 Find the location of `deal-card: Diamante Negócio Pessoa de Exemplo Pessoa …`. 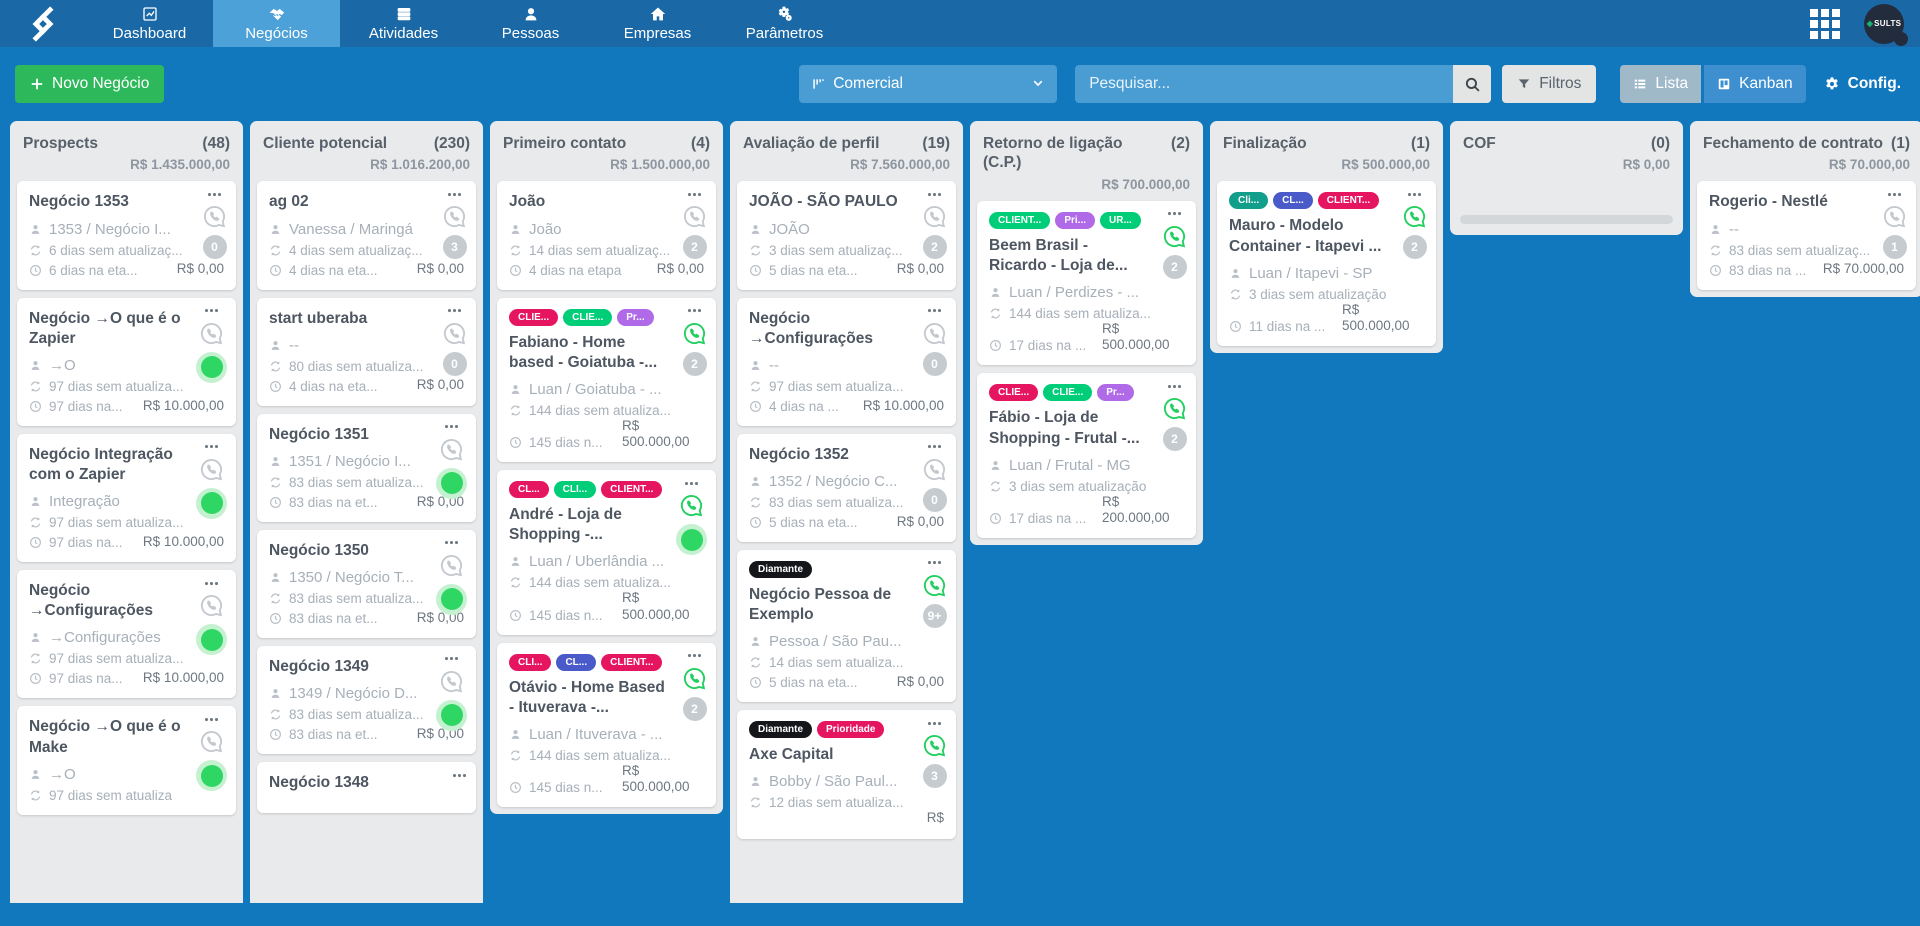

deal-card: Diamante Negócio Pessoa de Exemplo Pessoa … is located at coordinates (846, 626).